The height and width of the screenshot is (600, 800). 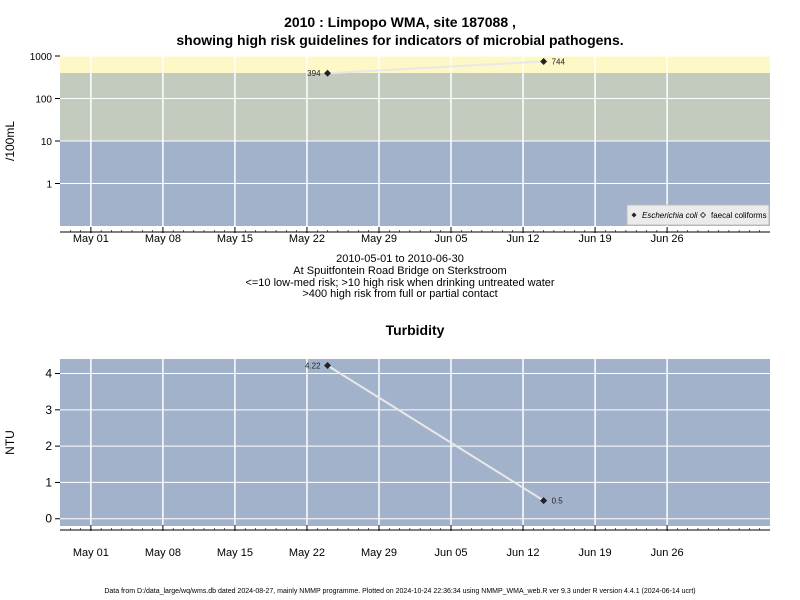 I want to click on y-tick-label: 100, so click(x=43, y=100).